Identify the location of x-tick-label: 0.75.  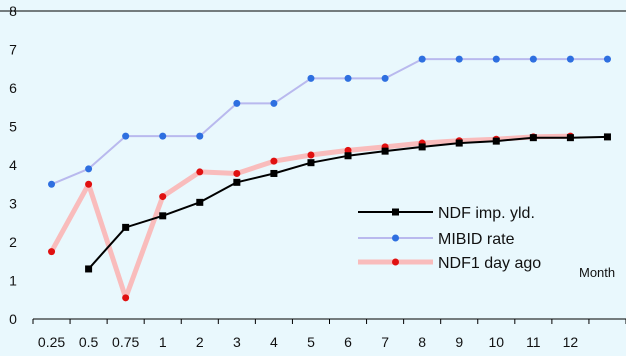
(125, 342).